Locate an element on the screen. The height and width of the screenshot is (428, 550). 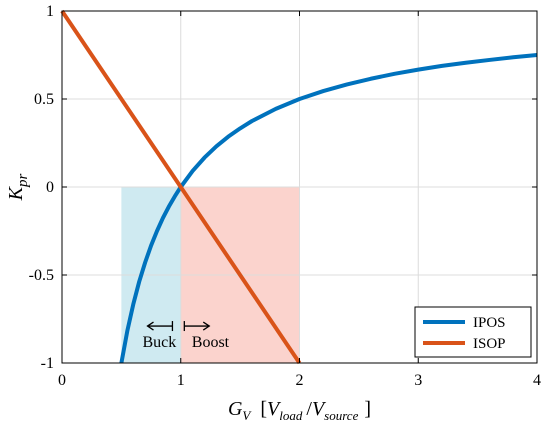
boost-arrow-head is located at coordinates (206, 326).